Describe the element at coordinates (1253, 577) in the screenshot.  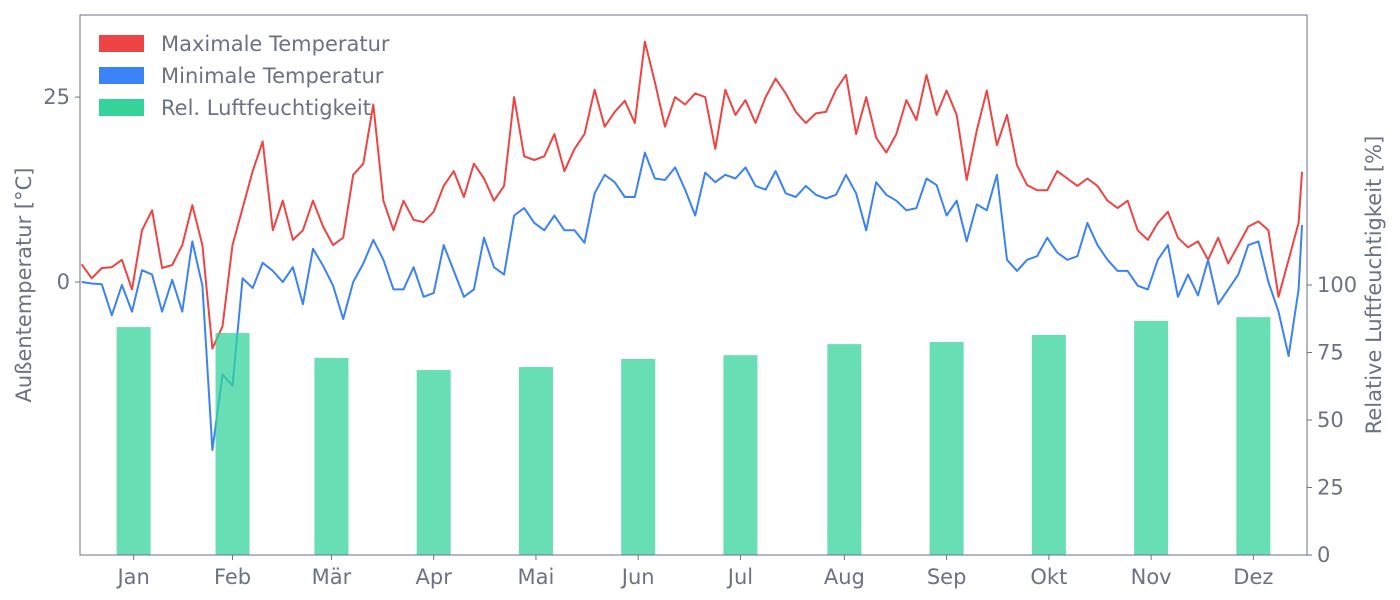
I see `x-tick-label: Dez` at that location.